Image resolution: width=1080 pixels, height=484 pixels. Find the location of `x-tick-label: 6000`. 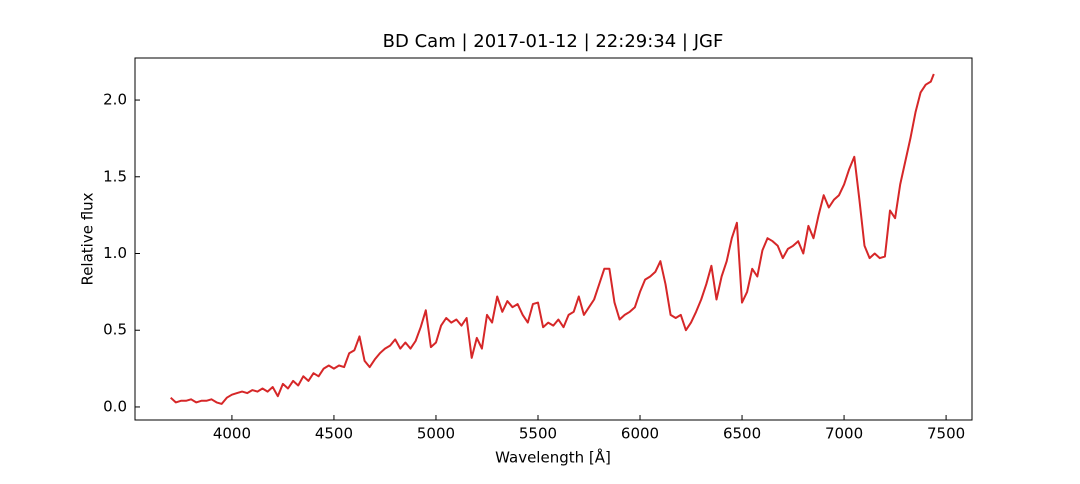

x-tick-label: 6000 is located at coordinates (640, 434).